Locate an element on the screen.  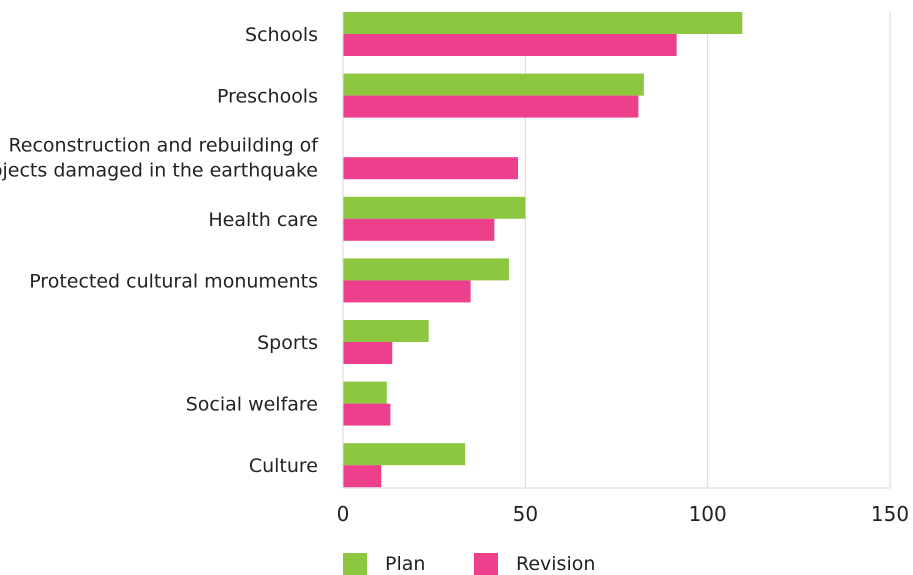
legend-swatch-plan is located at coordinates (355, 564).